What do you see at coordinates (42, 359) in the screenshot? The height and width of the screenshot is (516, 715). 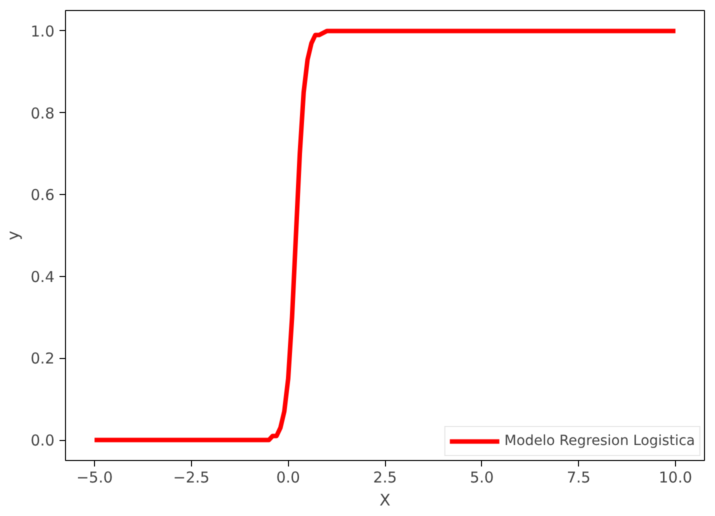 I see `y-tick-label: 0.2` at bounding box center [42, 359].